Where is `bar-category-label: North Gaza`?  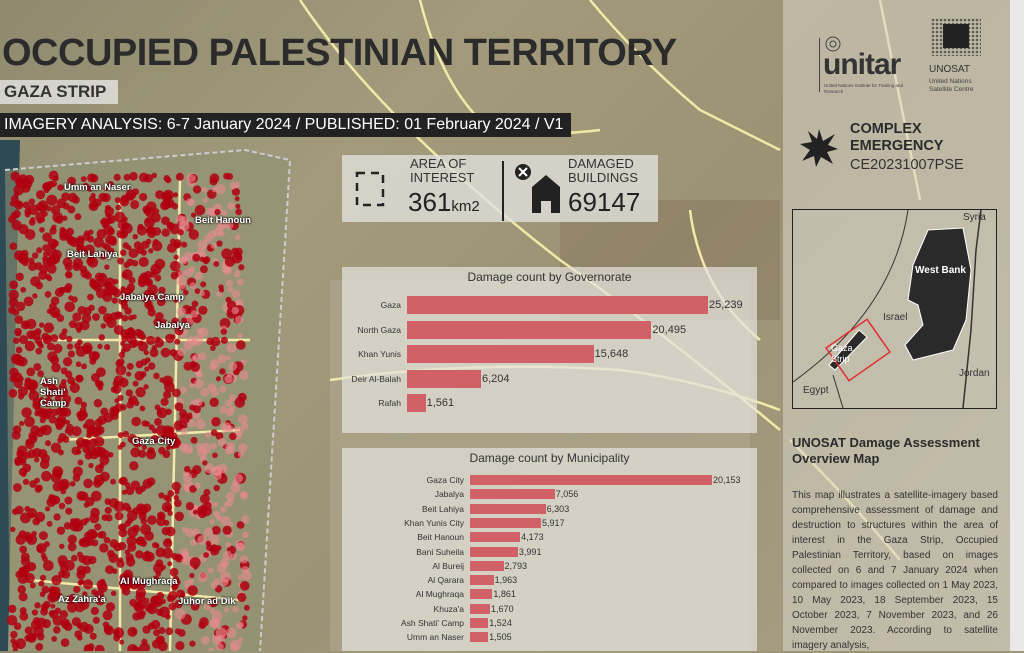 bar-category-label: North Gaza is located at coordinates (379, 329).